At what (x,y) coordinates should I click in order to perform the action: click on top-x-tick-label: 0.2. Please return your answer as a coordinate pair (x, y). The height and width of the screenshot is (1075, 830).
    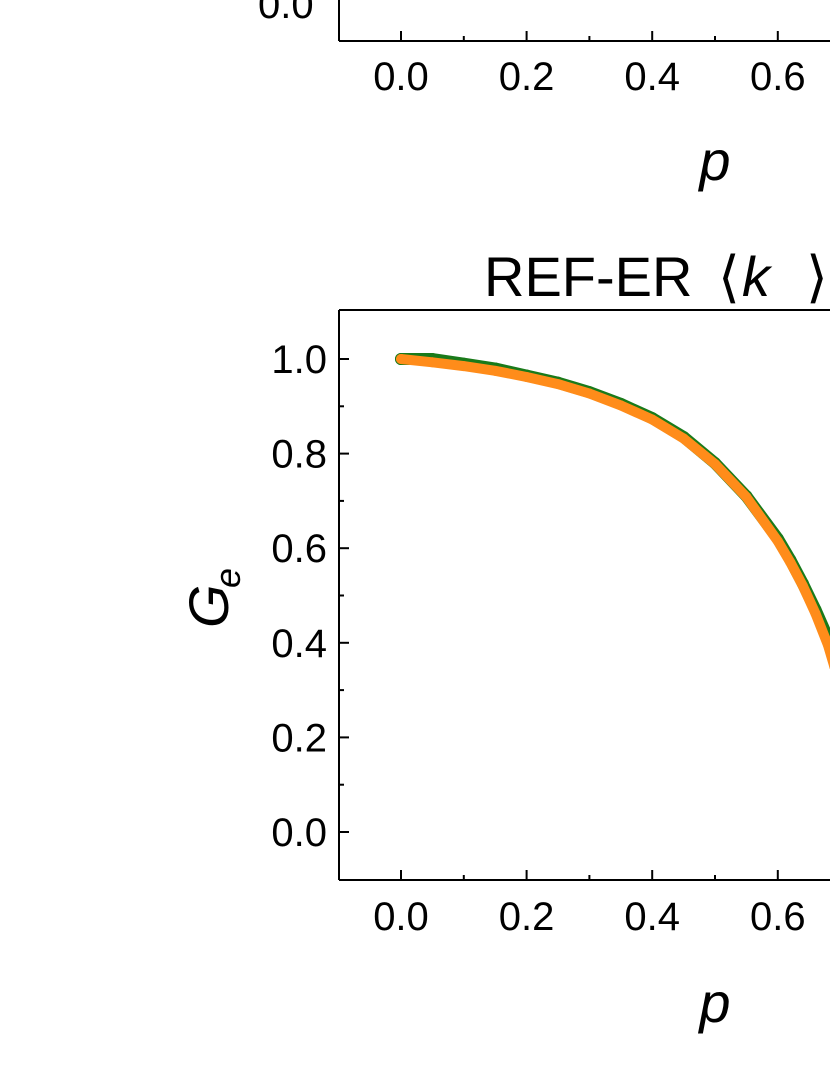
    Looking at the image, I should click on (527, 77).